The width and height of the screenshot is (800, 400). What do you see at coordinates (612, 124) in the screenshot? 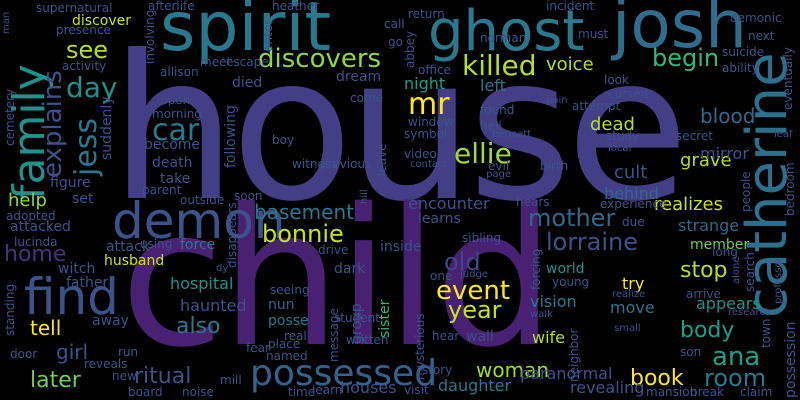
I see `word-dead: dead` at bounding box center [612, 124].